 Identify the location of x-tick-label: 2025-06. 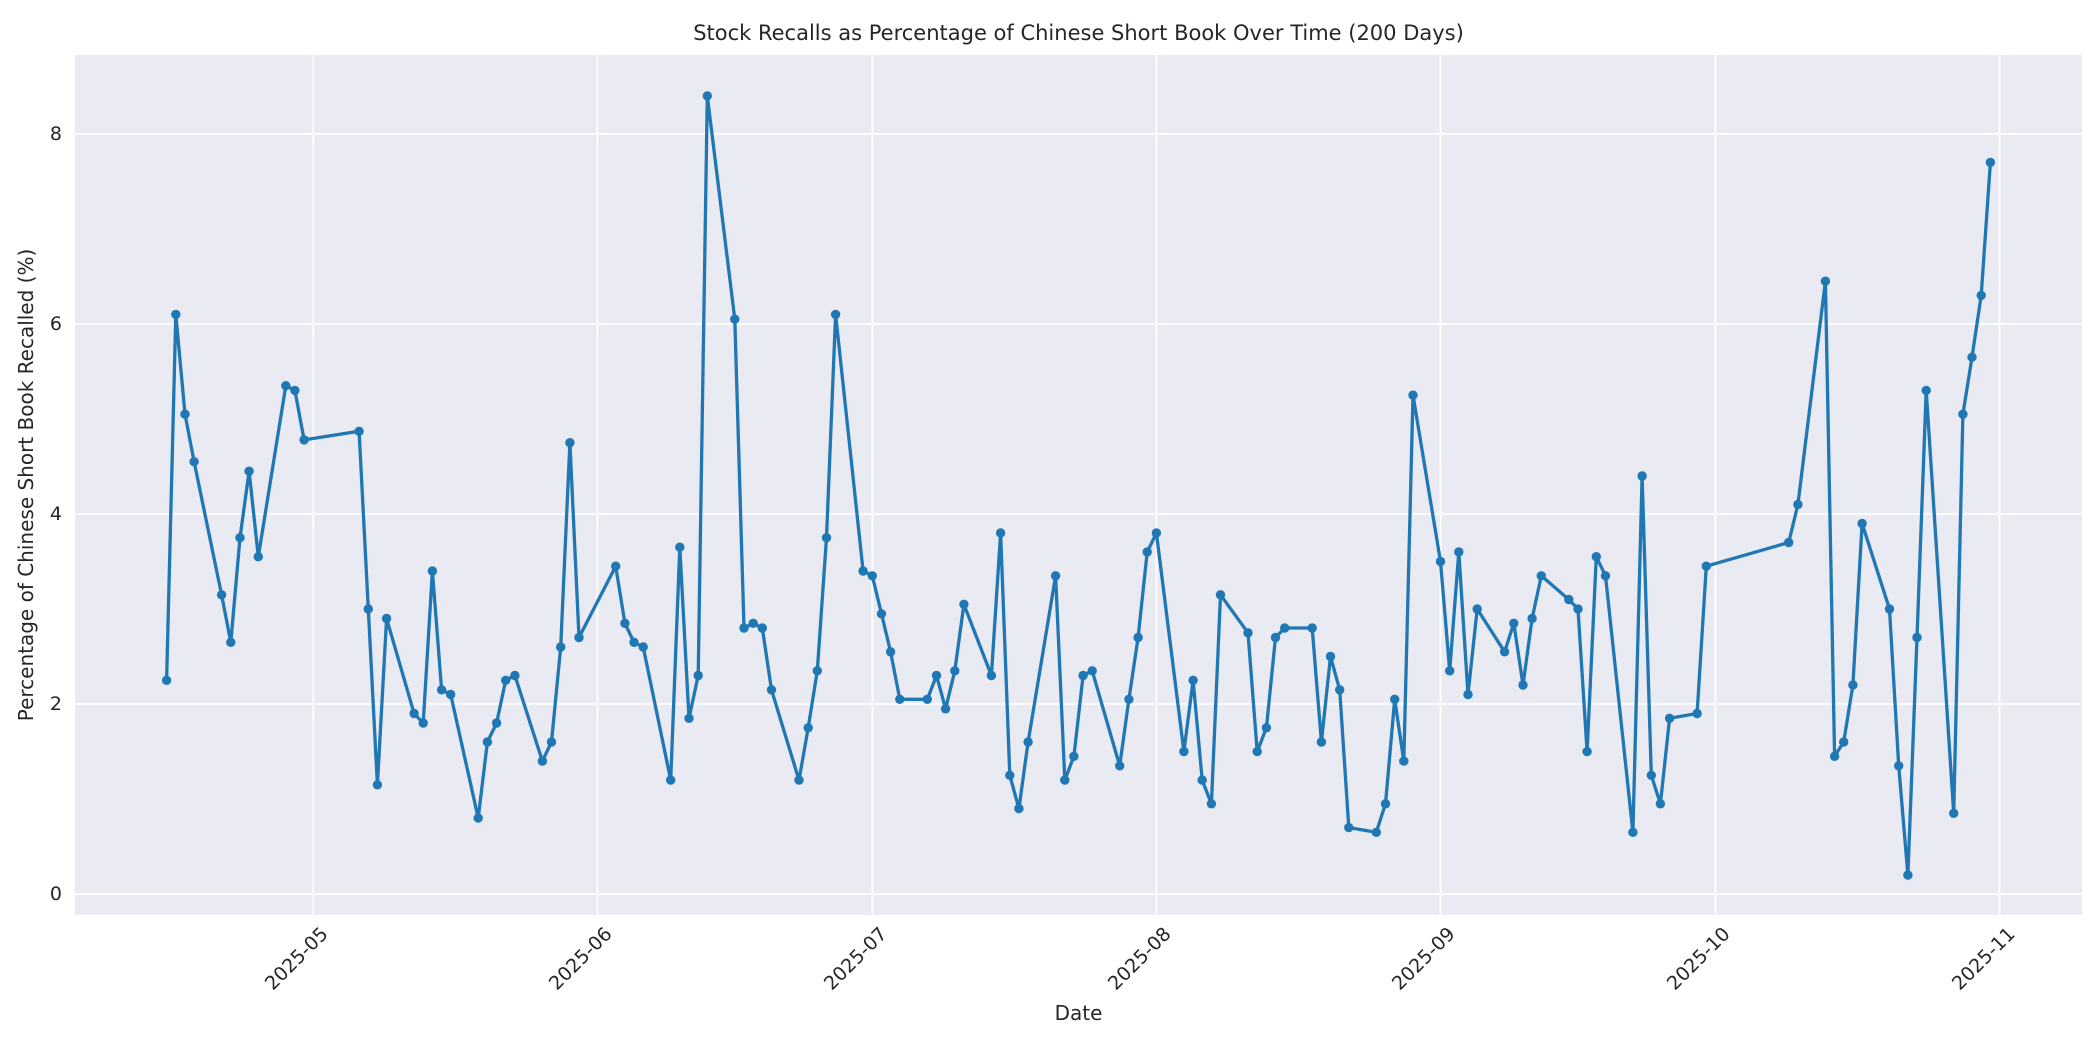
(581, 959).